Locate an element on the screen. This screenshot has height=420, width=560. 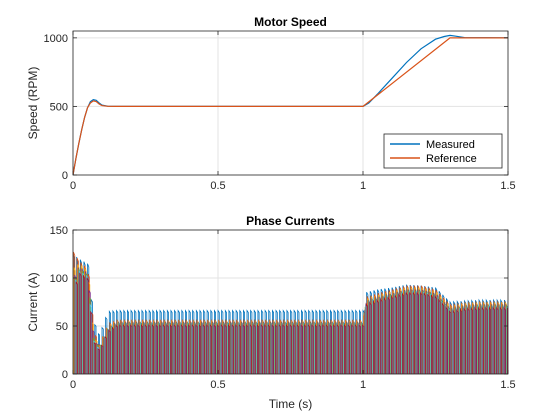
y-axis-label: Current (A) is located at coordinates (33, 301).